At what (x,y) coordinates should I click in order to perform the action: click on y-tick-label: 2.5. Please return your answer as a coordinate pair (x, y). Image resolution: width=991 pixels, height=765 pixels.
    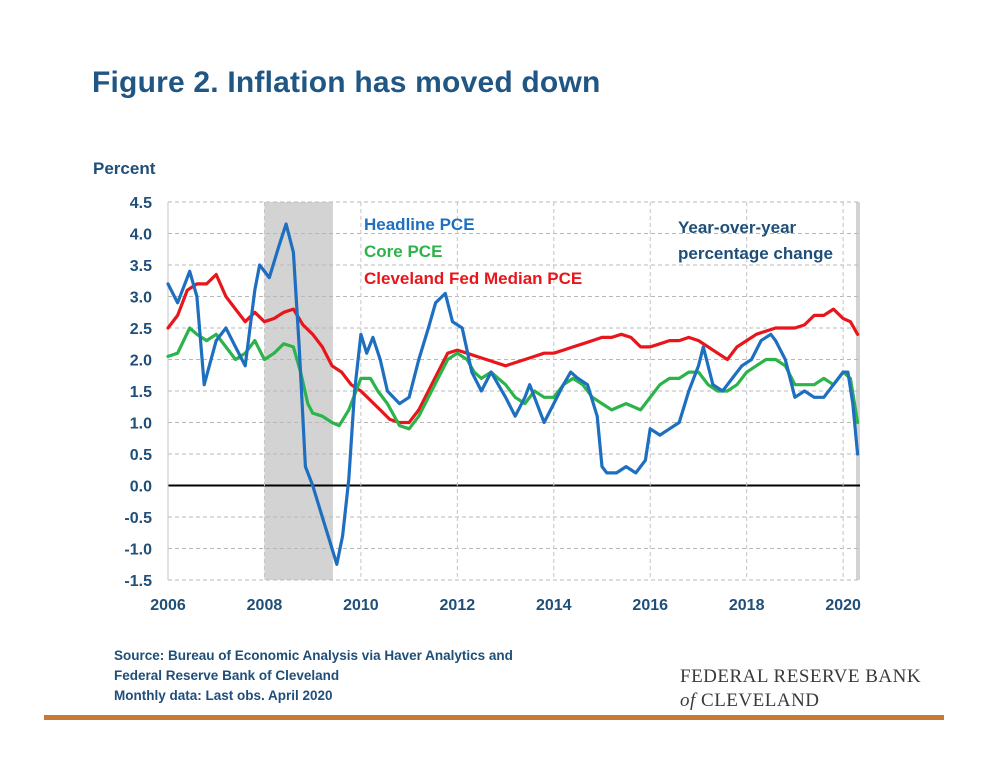
    Looking at the image, I should click on (141, 329).